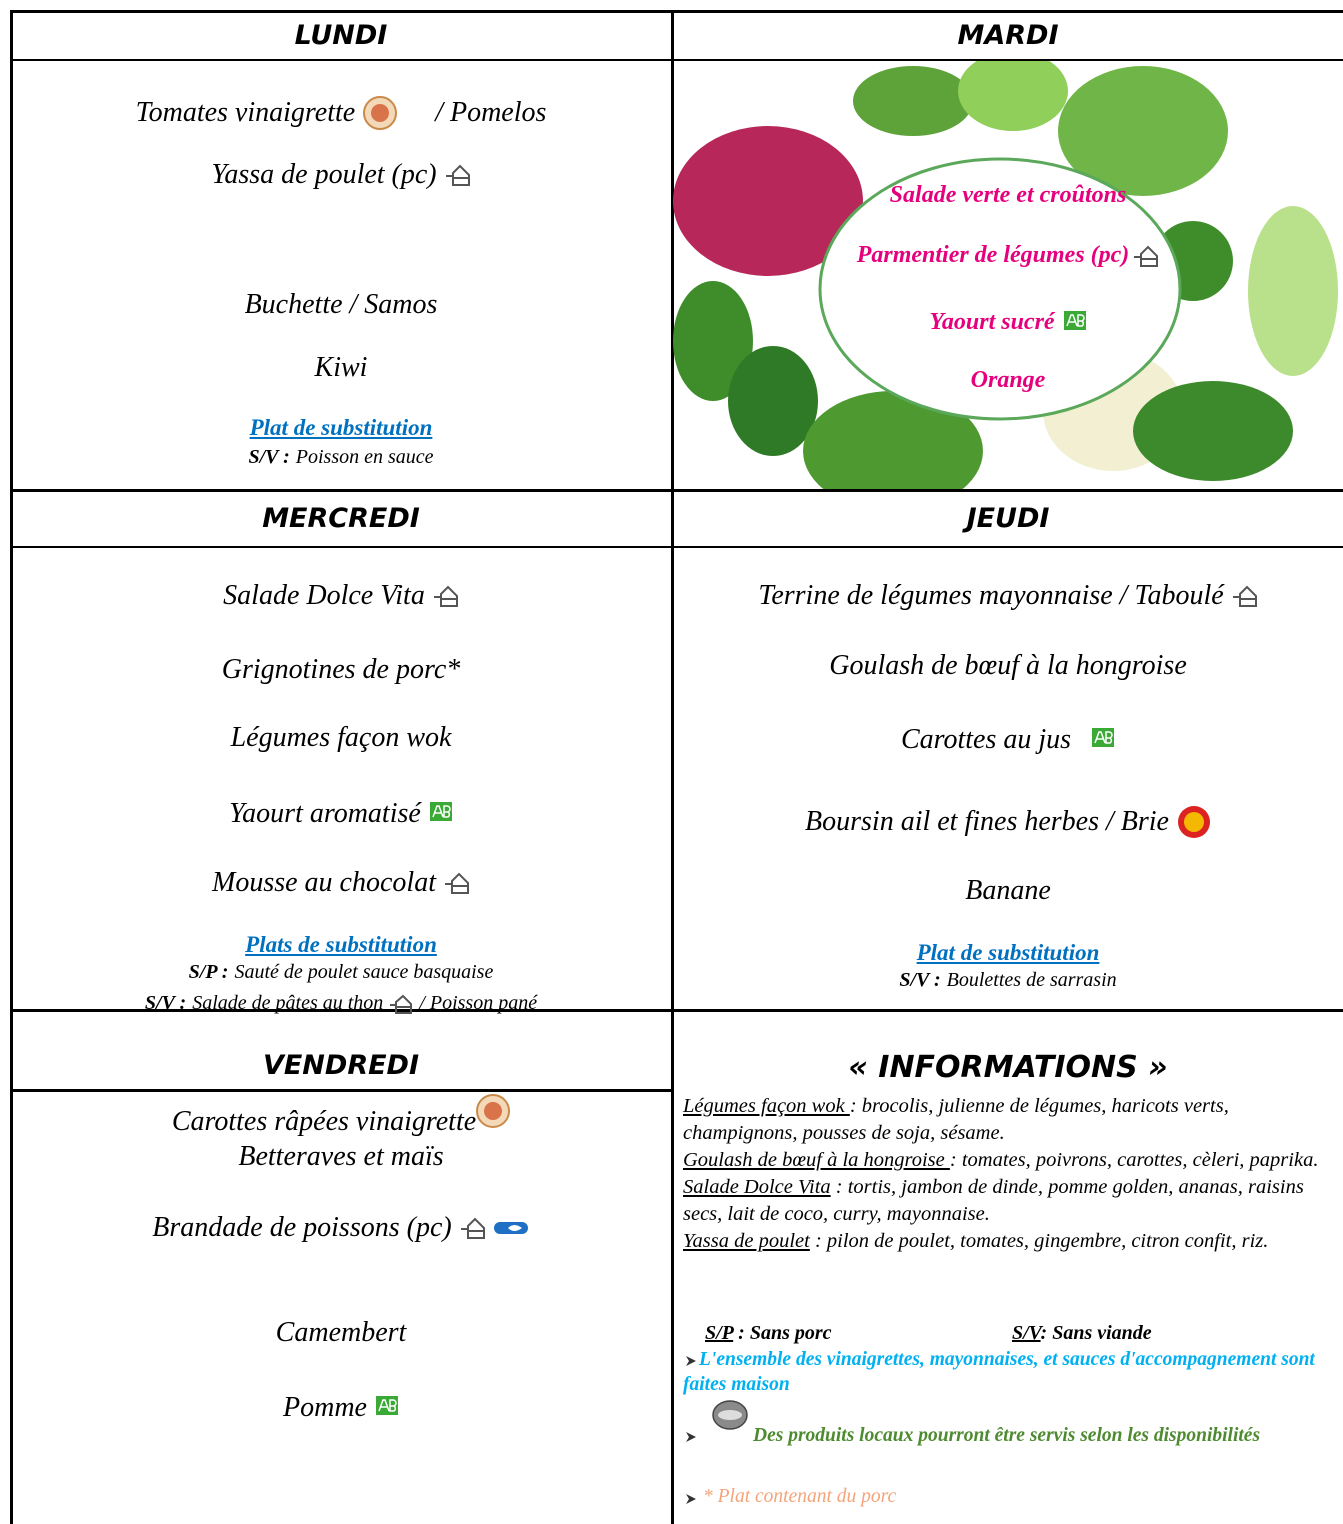  Describe the element at coordinates (1031, 980) in the screenshot. I see `dish: Boulettes de sarrasin` at that location.